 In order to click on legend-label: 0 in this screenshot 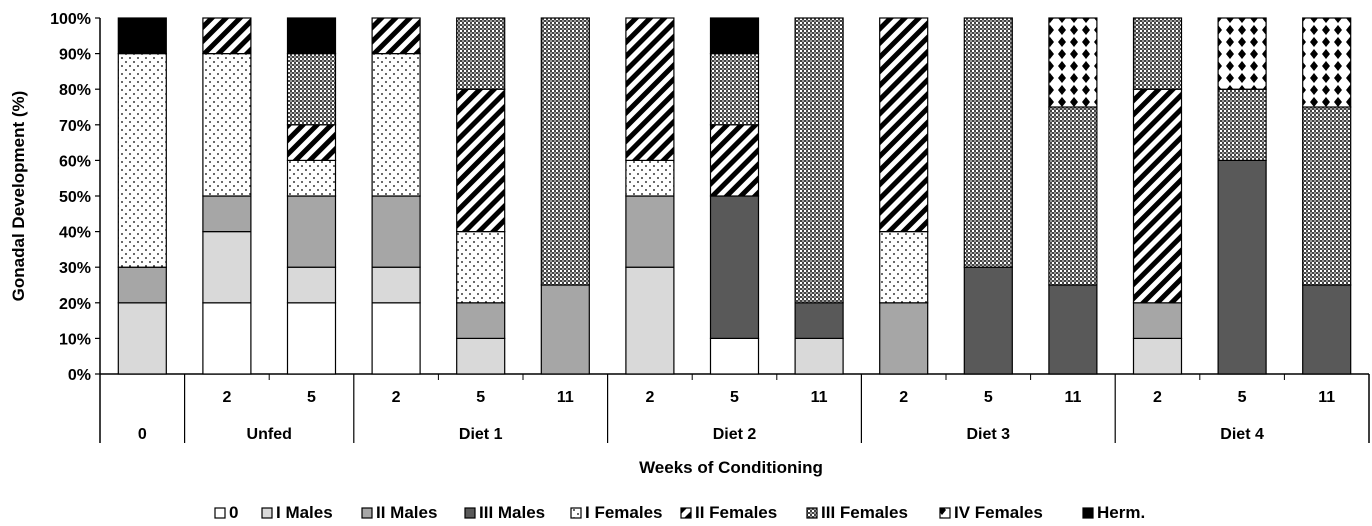, I will do `click(233, 512)`.